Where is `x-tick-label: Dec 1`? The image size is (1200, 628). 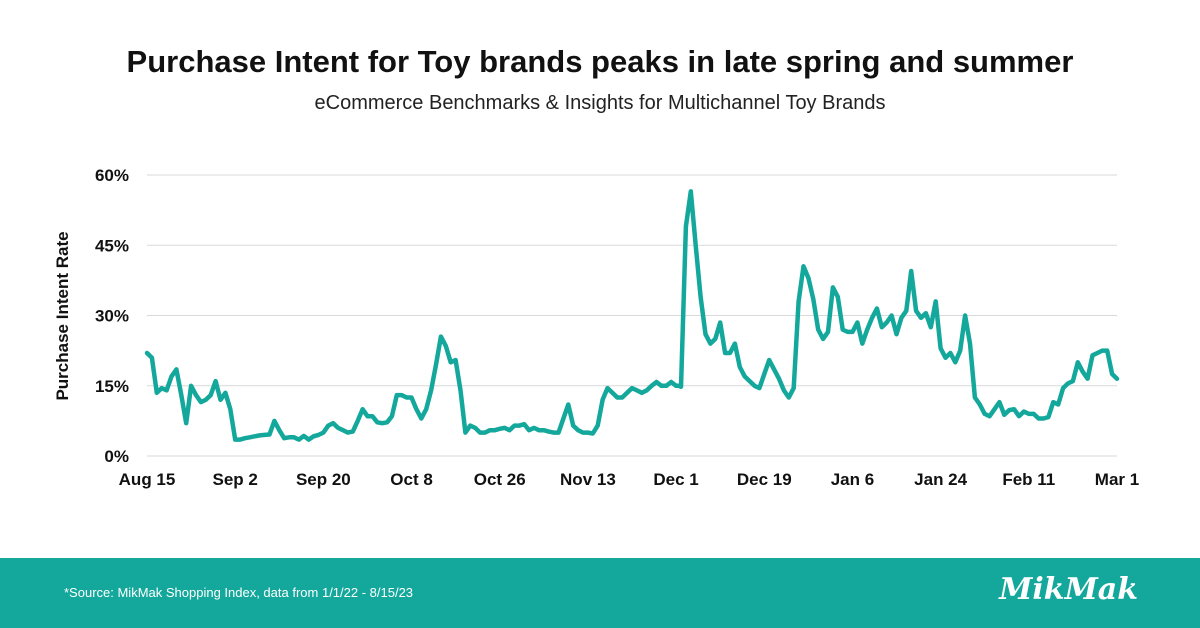
x-tick-label: Dec 1 is located at coordinates (675, 479).